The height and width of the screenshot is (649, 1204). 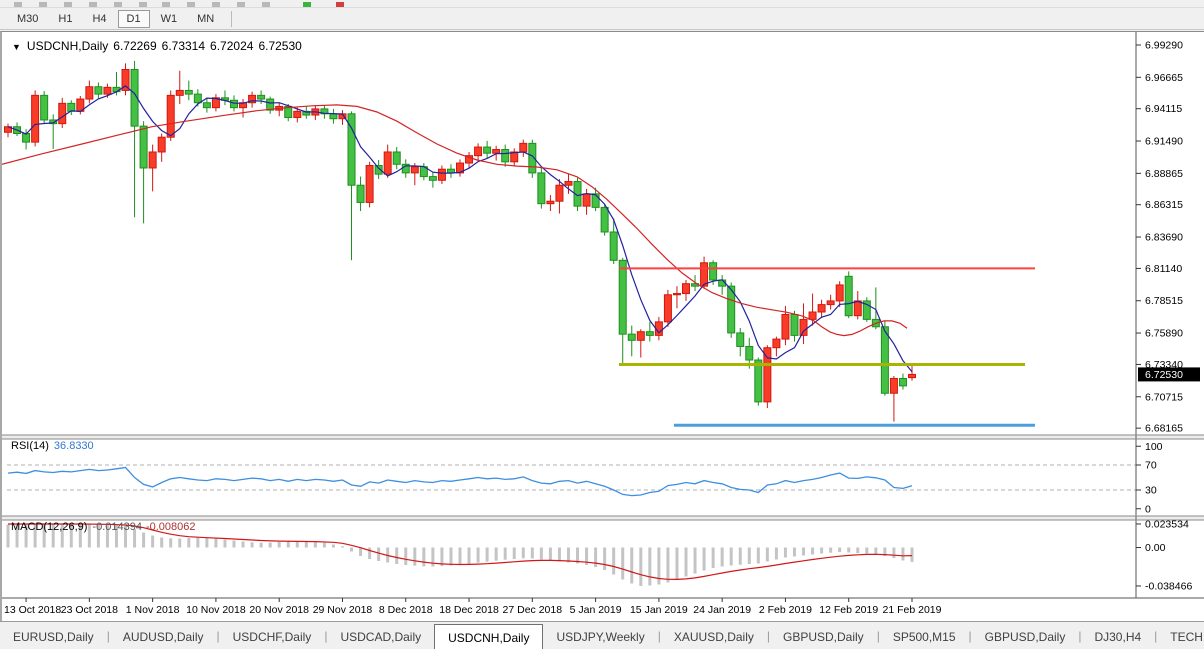 I want to click on chart-tab-dj30-h4: DJ30,H4, so click(x=1118, y=637).